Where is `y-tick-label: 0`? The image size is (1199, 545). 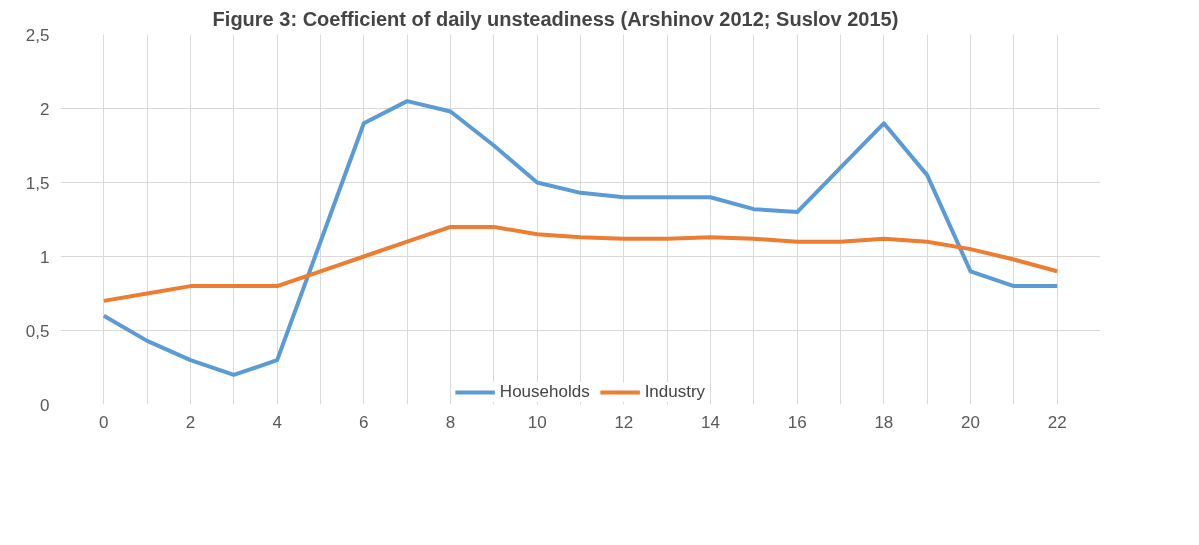
y-tick-label: 0 is located at coordinates (45, 405).